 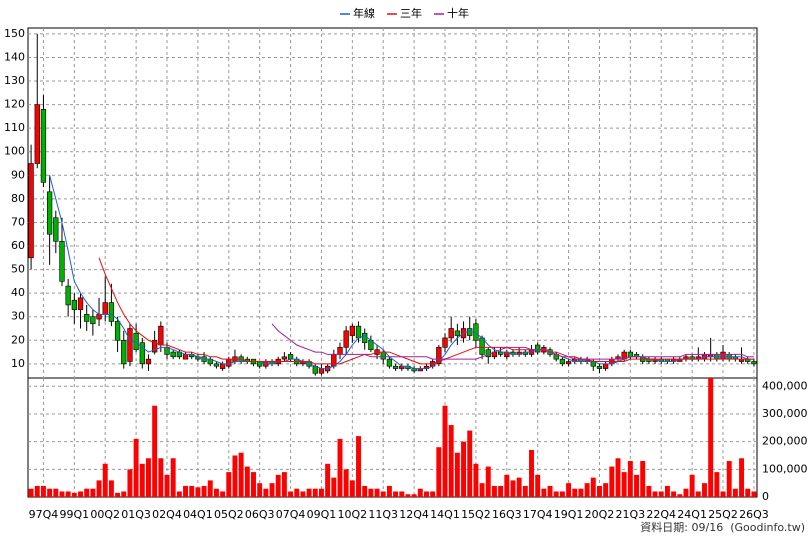 I want to click on y-tick-label: 30, so click(x=18, y=316).